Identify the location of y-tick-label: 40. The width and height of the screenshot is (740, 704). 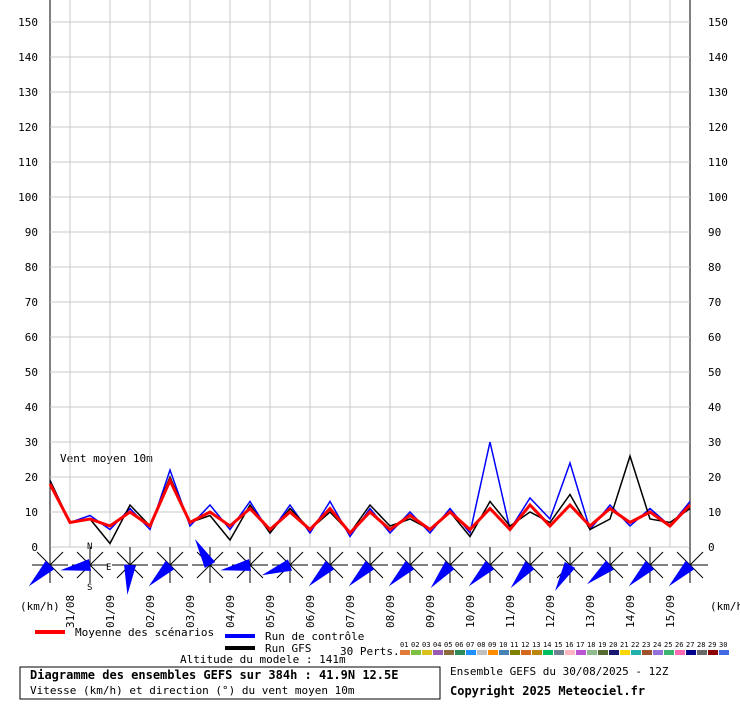
(31, 407).